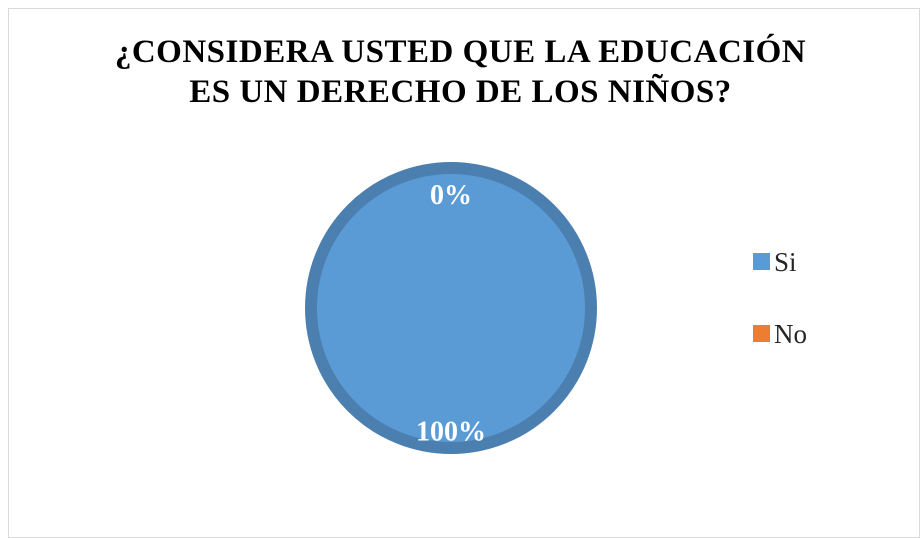 Image resolution: width=921 pixels, height=538 pixels. What do you see at coordinates (761, 333) in the screenshot?
I see `legend-swatch-no` at bounding box center [761, 333].